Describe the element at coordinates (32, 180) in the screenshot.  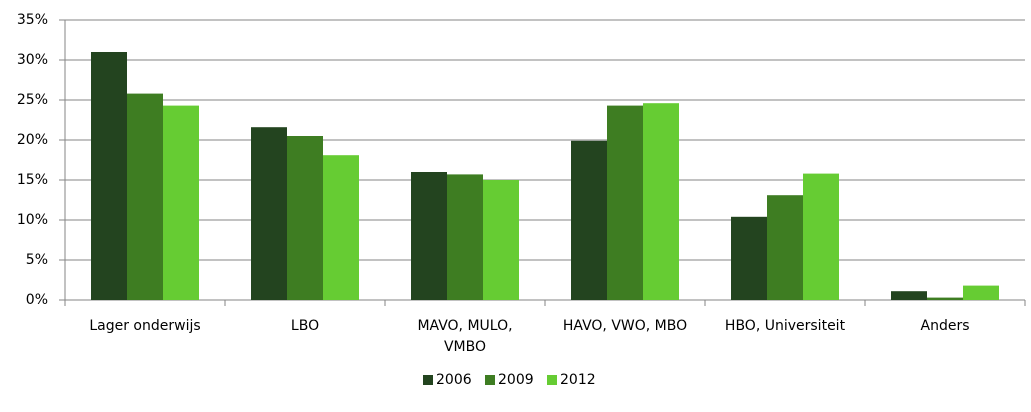
I see `y-tick-label: 15%` at that location.